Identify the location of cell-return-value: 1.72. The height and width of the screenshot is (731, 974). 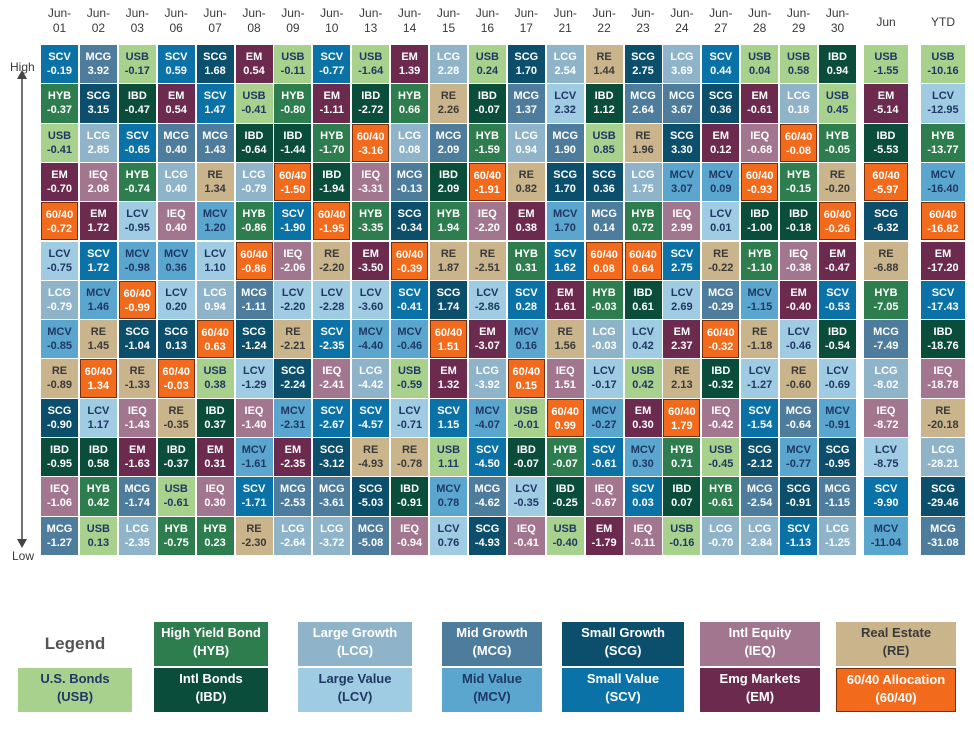
(98, 267).